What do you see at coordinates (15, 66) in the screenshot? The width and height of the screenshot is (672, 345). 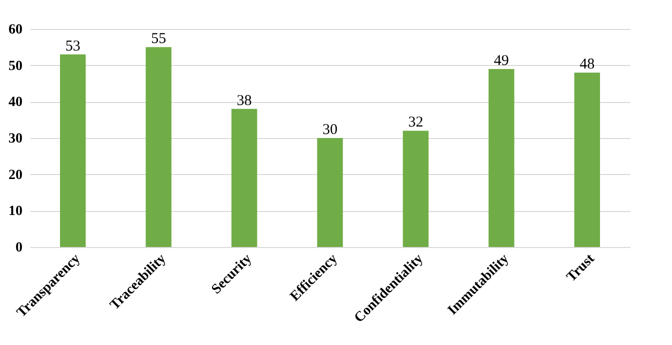 I see `y-tick-label: 50` at bounding box center [15, 66].